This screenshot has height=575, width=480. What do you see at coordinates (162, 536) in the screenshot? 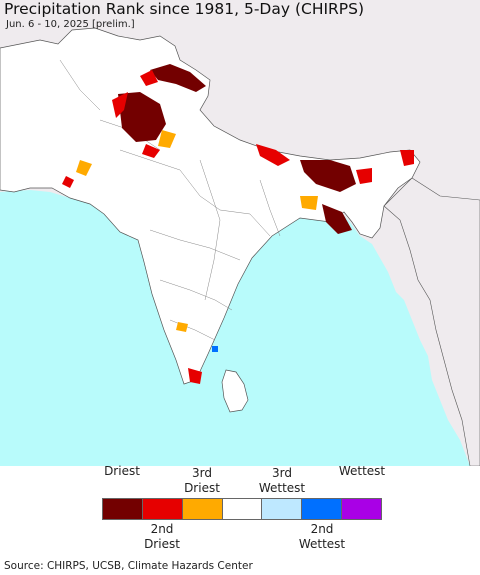
I see `legend-label-2nd-driest: 2nd Driest` at bounding box center [162, 536].